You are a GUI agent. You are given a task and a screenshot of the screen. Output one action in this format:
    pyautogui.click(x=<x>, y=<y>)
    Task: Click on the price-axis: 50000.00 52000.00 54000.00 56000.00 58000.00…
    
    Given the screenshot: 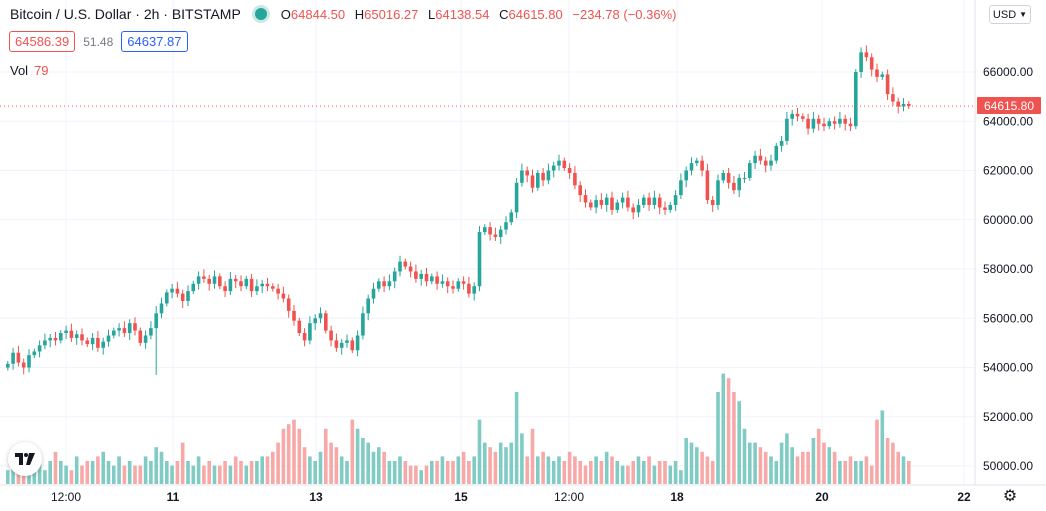 What is the action you would take?
    pyautogui.click(x=1008, y=269)
    